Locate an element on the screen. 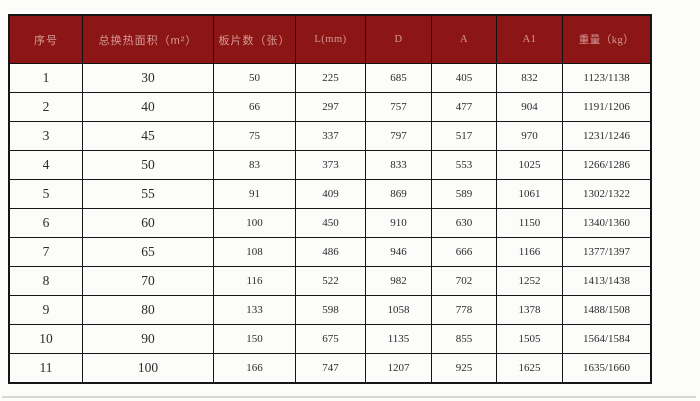  table-cell: 1505 is located at coordinates (529, 339).